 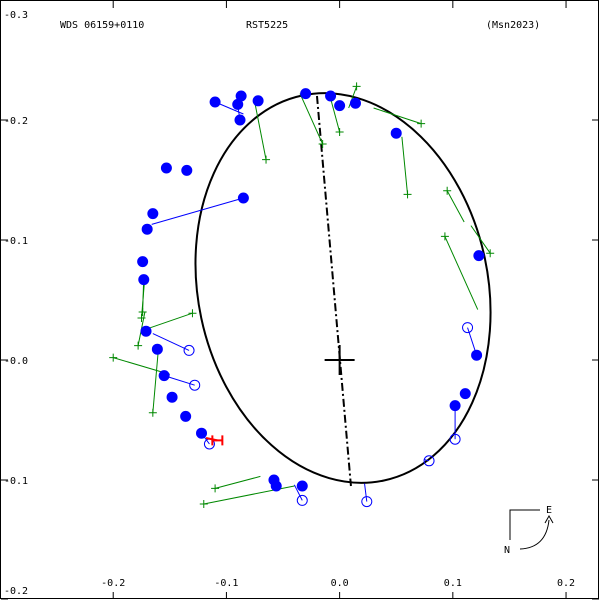 I want to click on compass-arc, so click(x=534, y=534).